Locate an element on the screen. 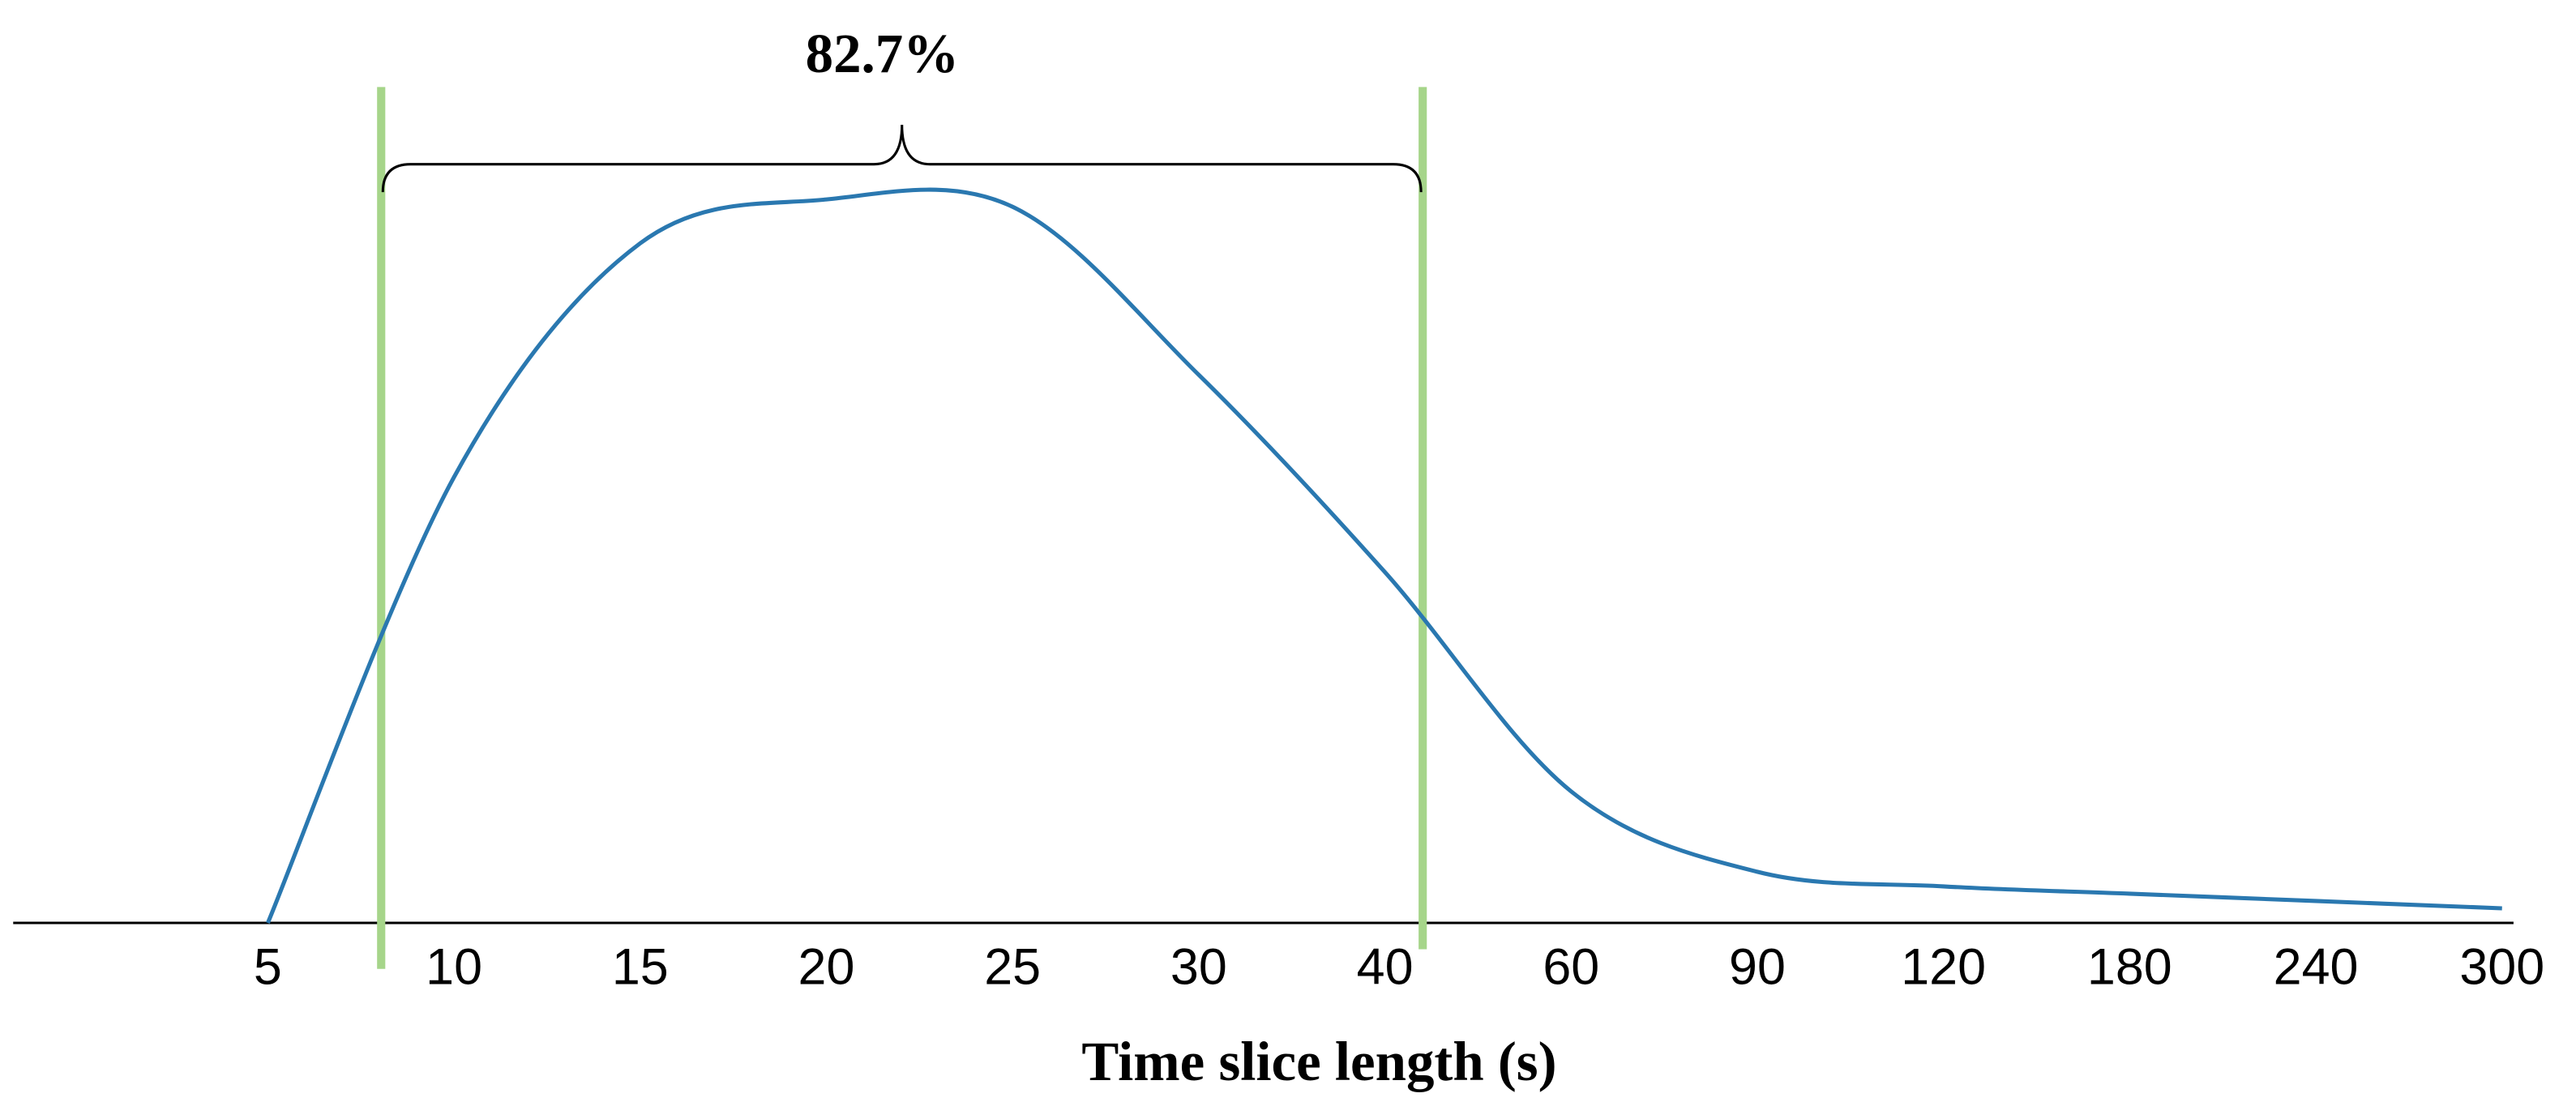 Image resolution: width=2576 pixels, height=1119 pixels. annotation: 82.7% is located at coordinates (882, 54).